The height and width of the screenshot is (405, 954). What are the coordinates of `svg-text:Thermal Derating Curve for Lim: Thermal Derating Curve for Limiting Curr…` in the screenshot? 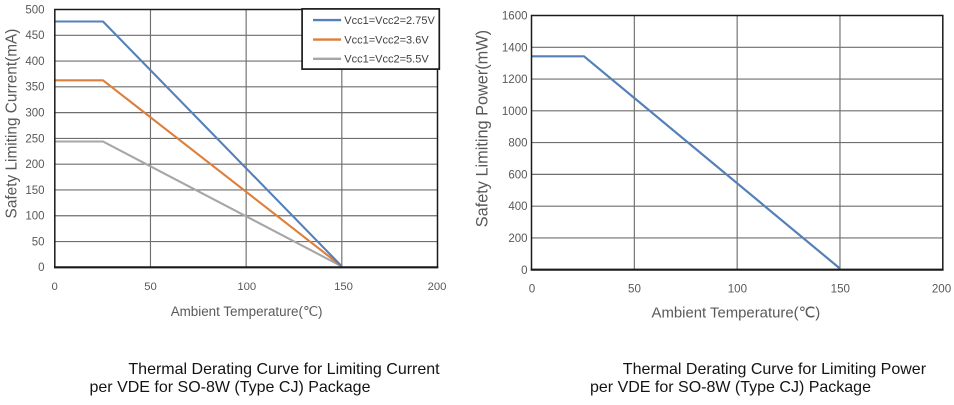 It's located at (284, 369).